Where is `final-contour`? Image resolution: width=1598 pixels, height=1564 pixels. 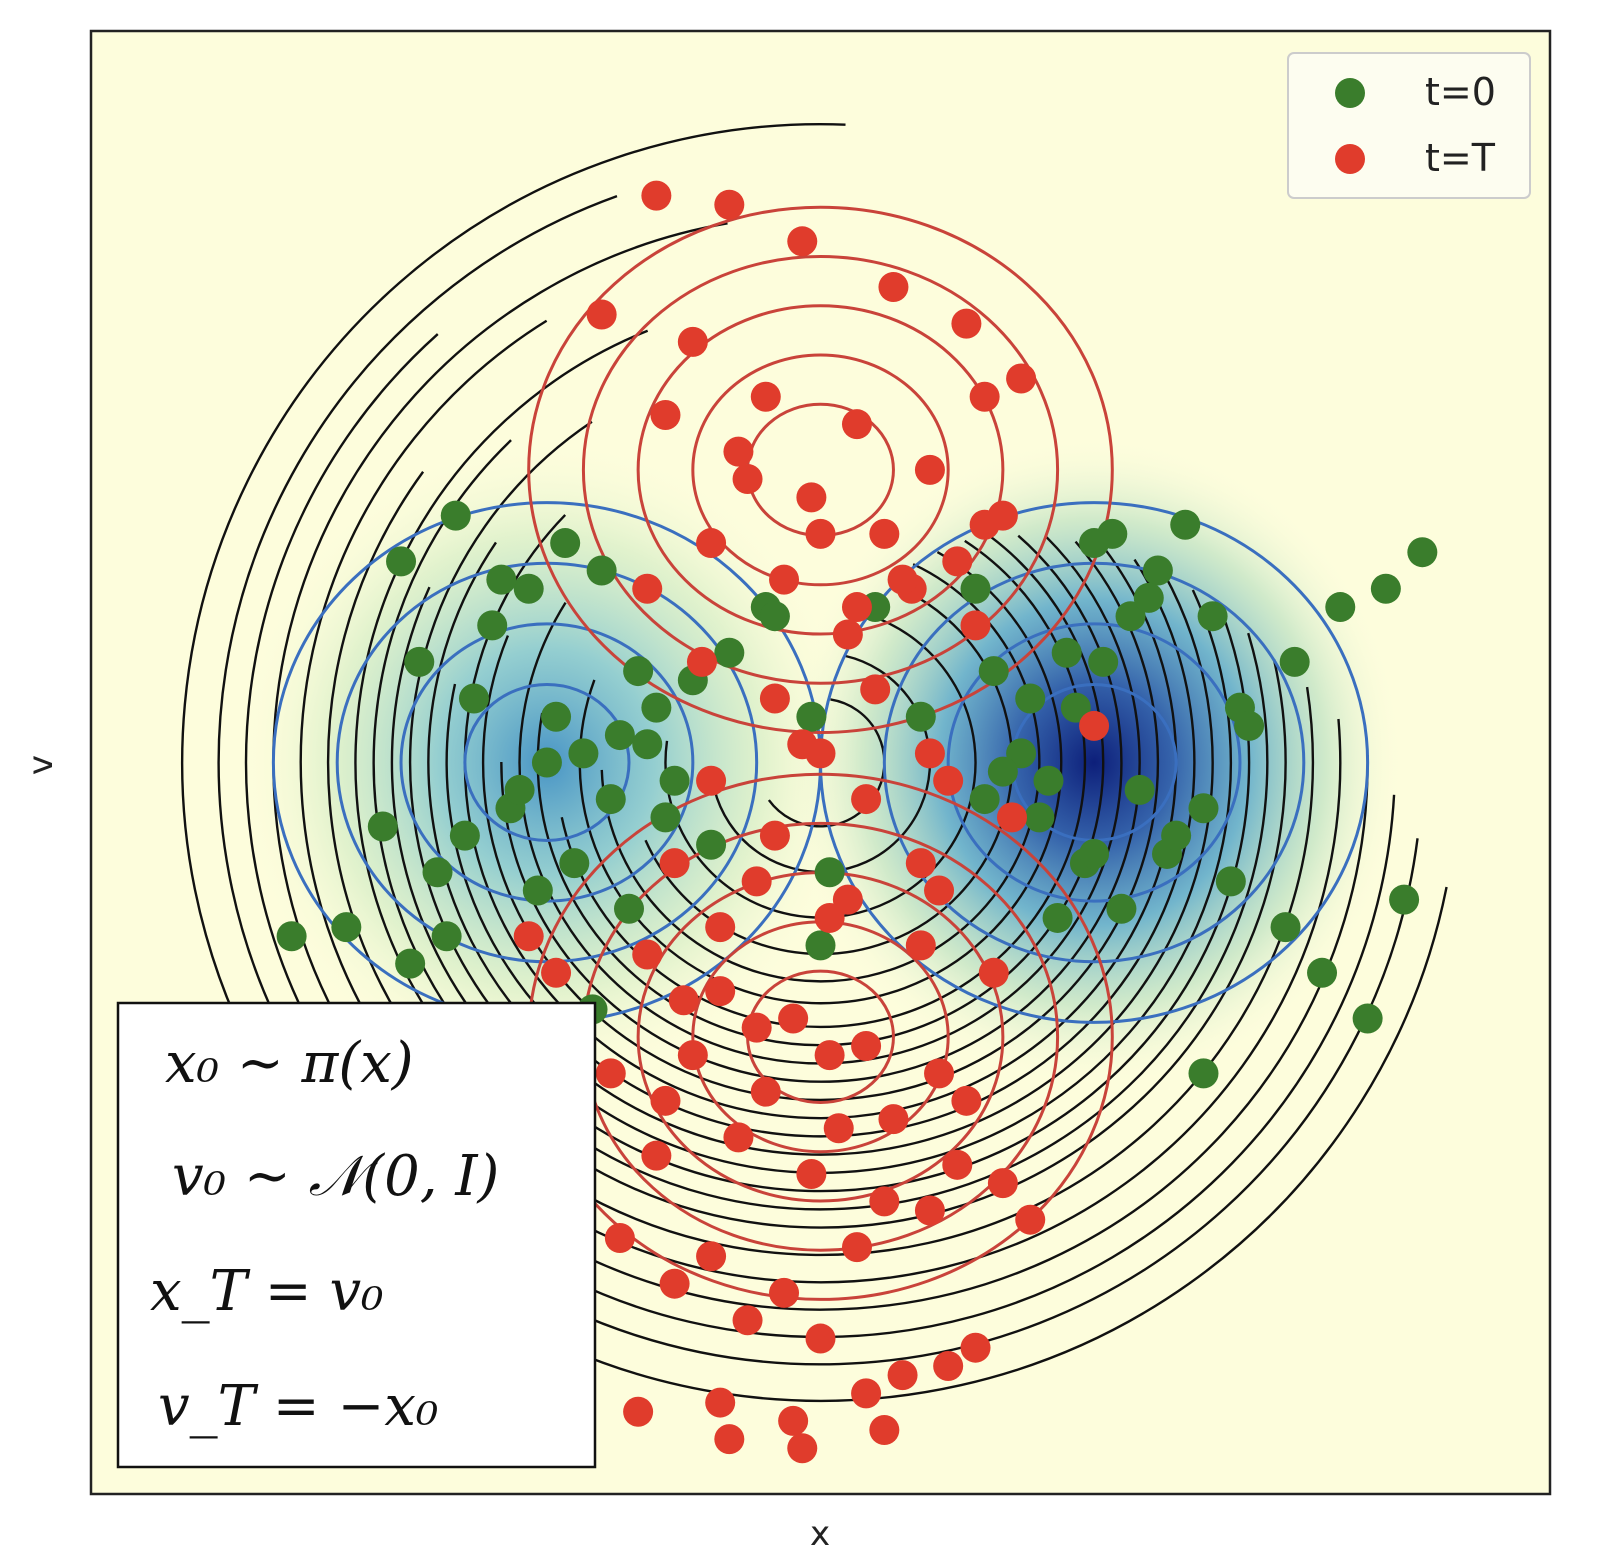
final-contour is located at coordinates (820, 470).